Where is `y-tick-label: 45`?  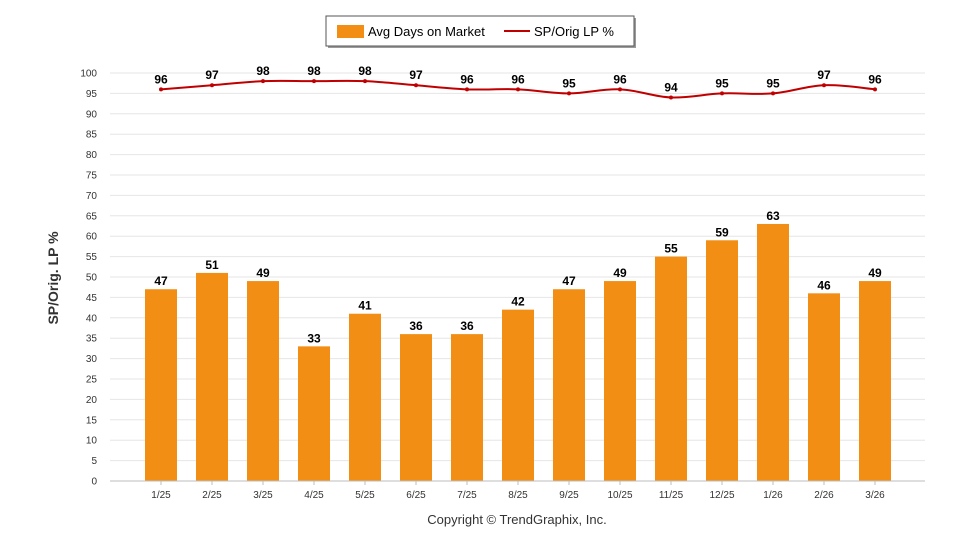
y-tick-label: 45 is located at coordinates (92, 298).